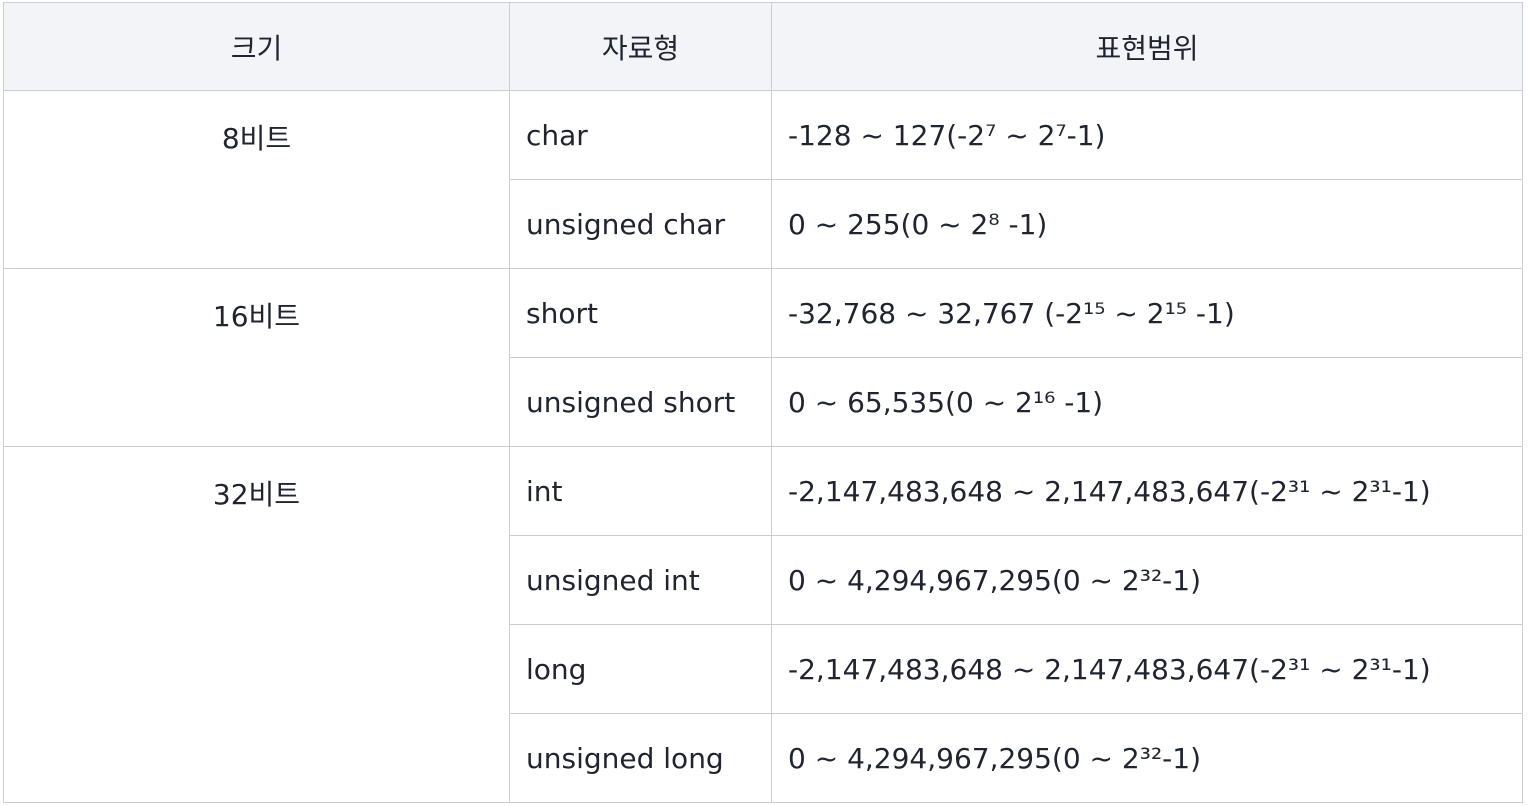  Describe the element at coordinates (640, 224) in the screenshot. I see `type-cell: unsigned char` at that location.